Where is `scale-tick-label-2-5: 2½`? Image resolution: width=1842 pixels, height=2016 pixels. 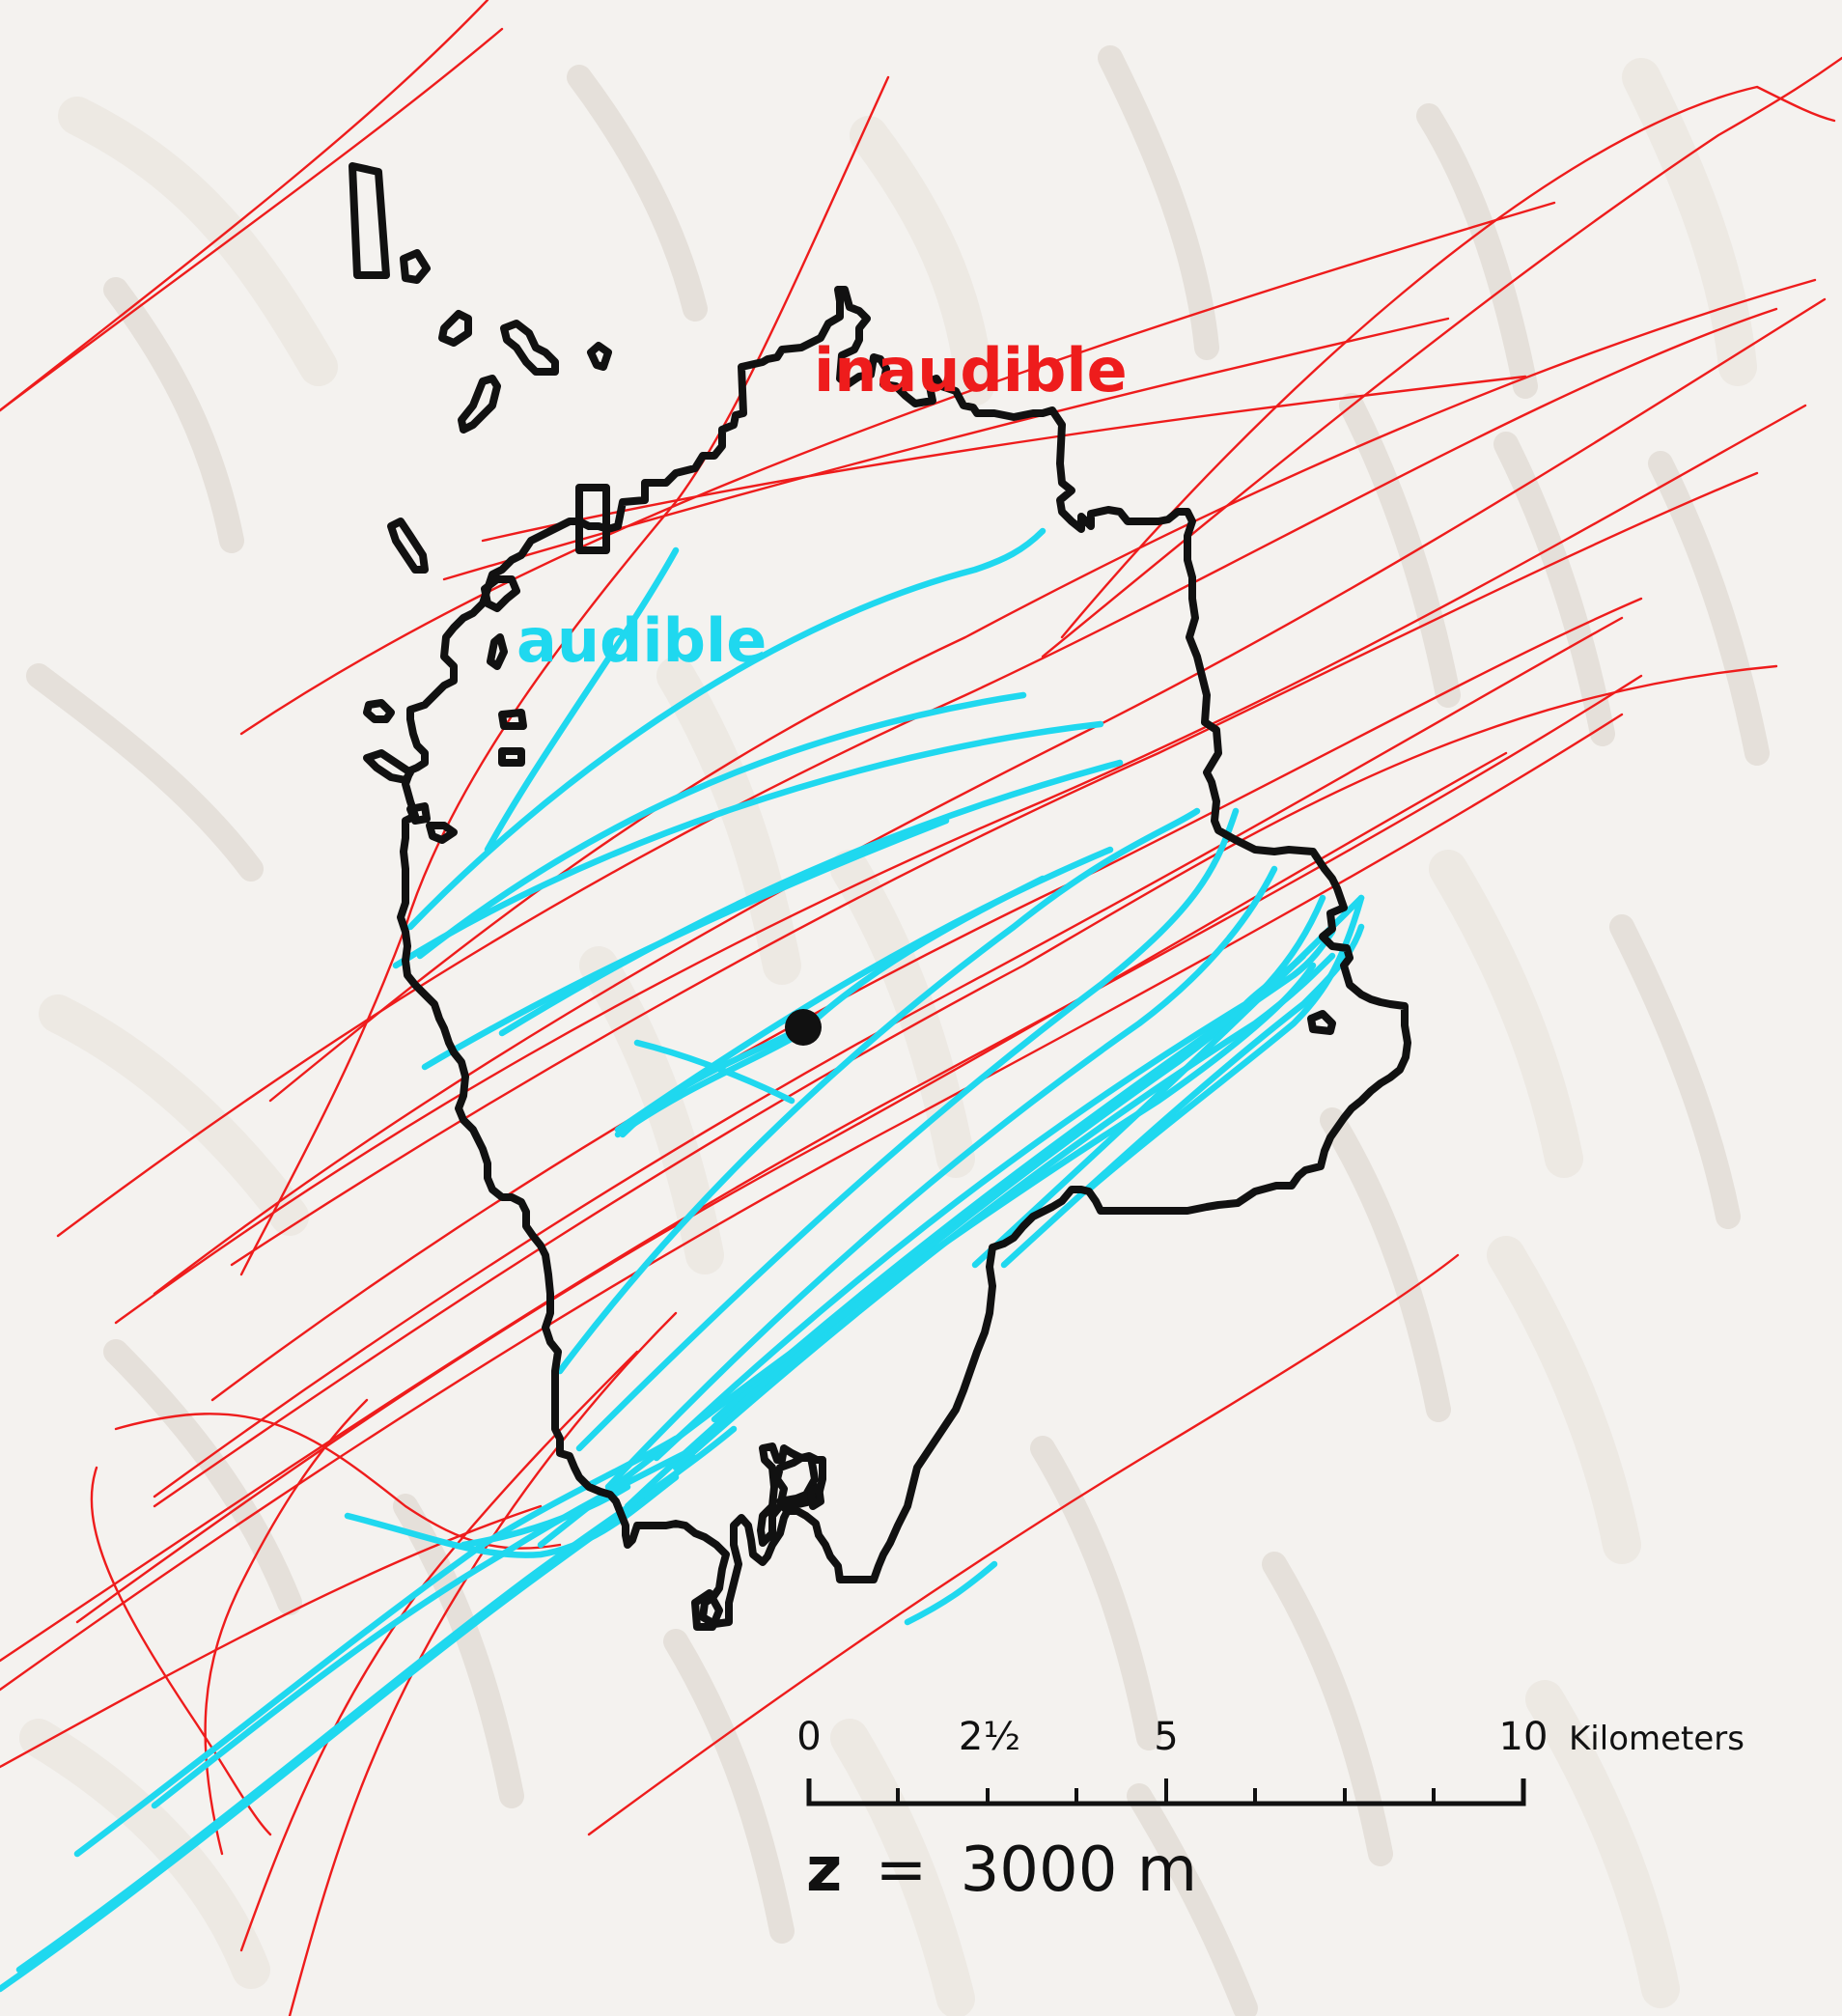
scale-tick-label-2-5: 2½ is located at coordinates (989, 1737).